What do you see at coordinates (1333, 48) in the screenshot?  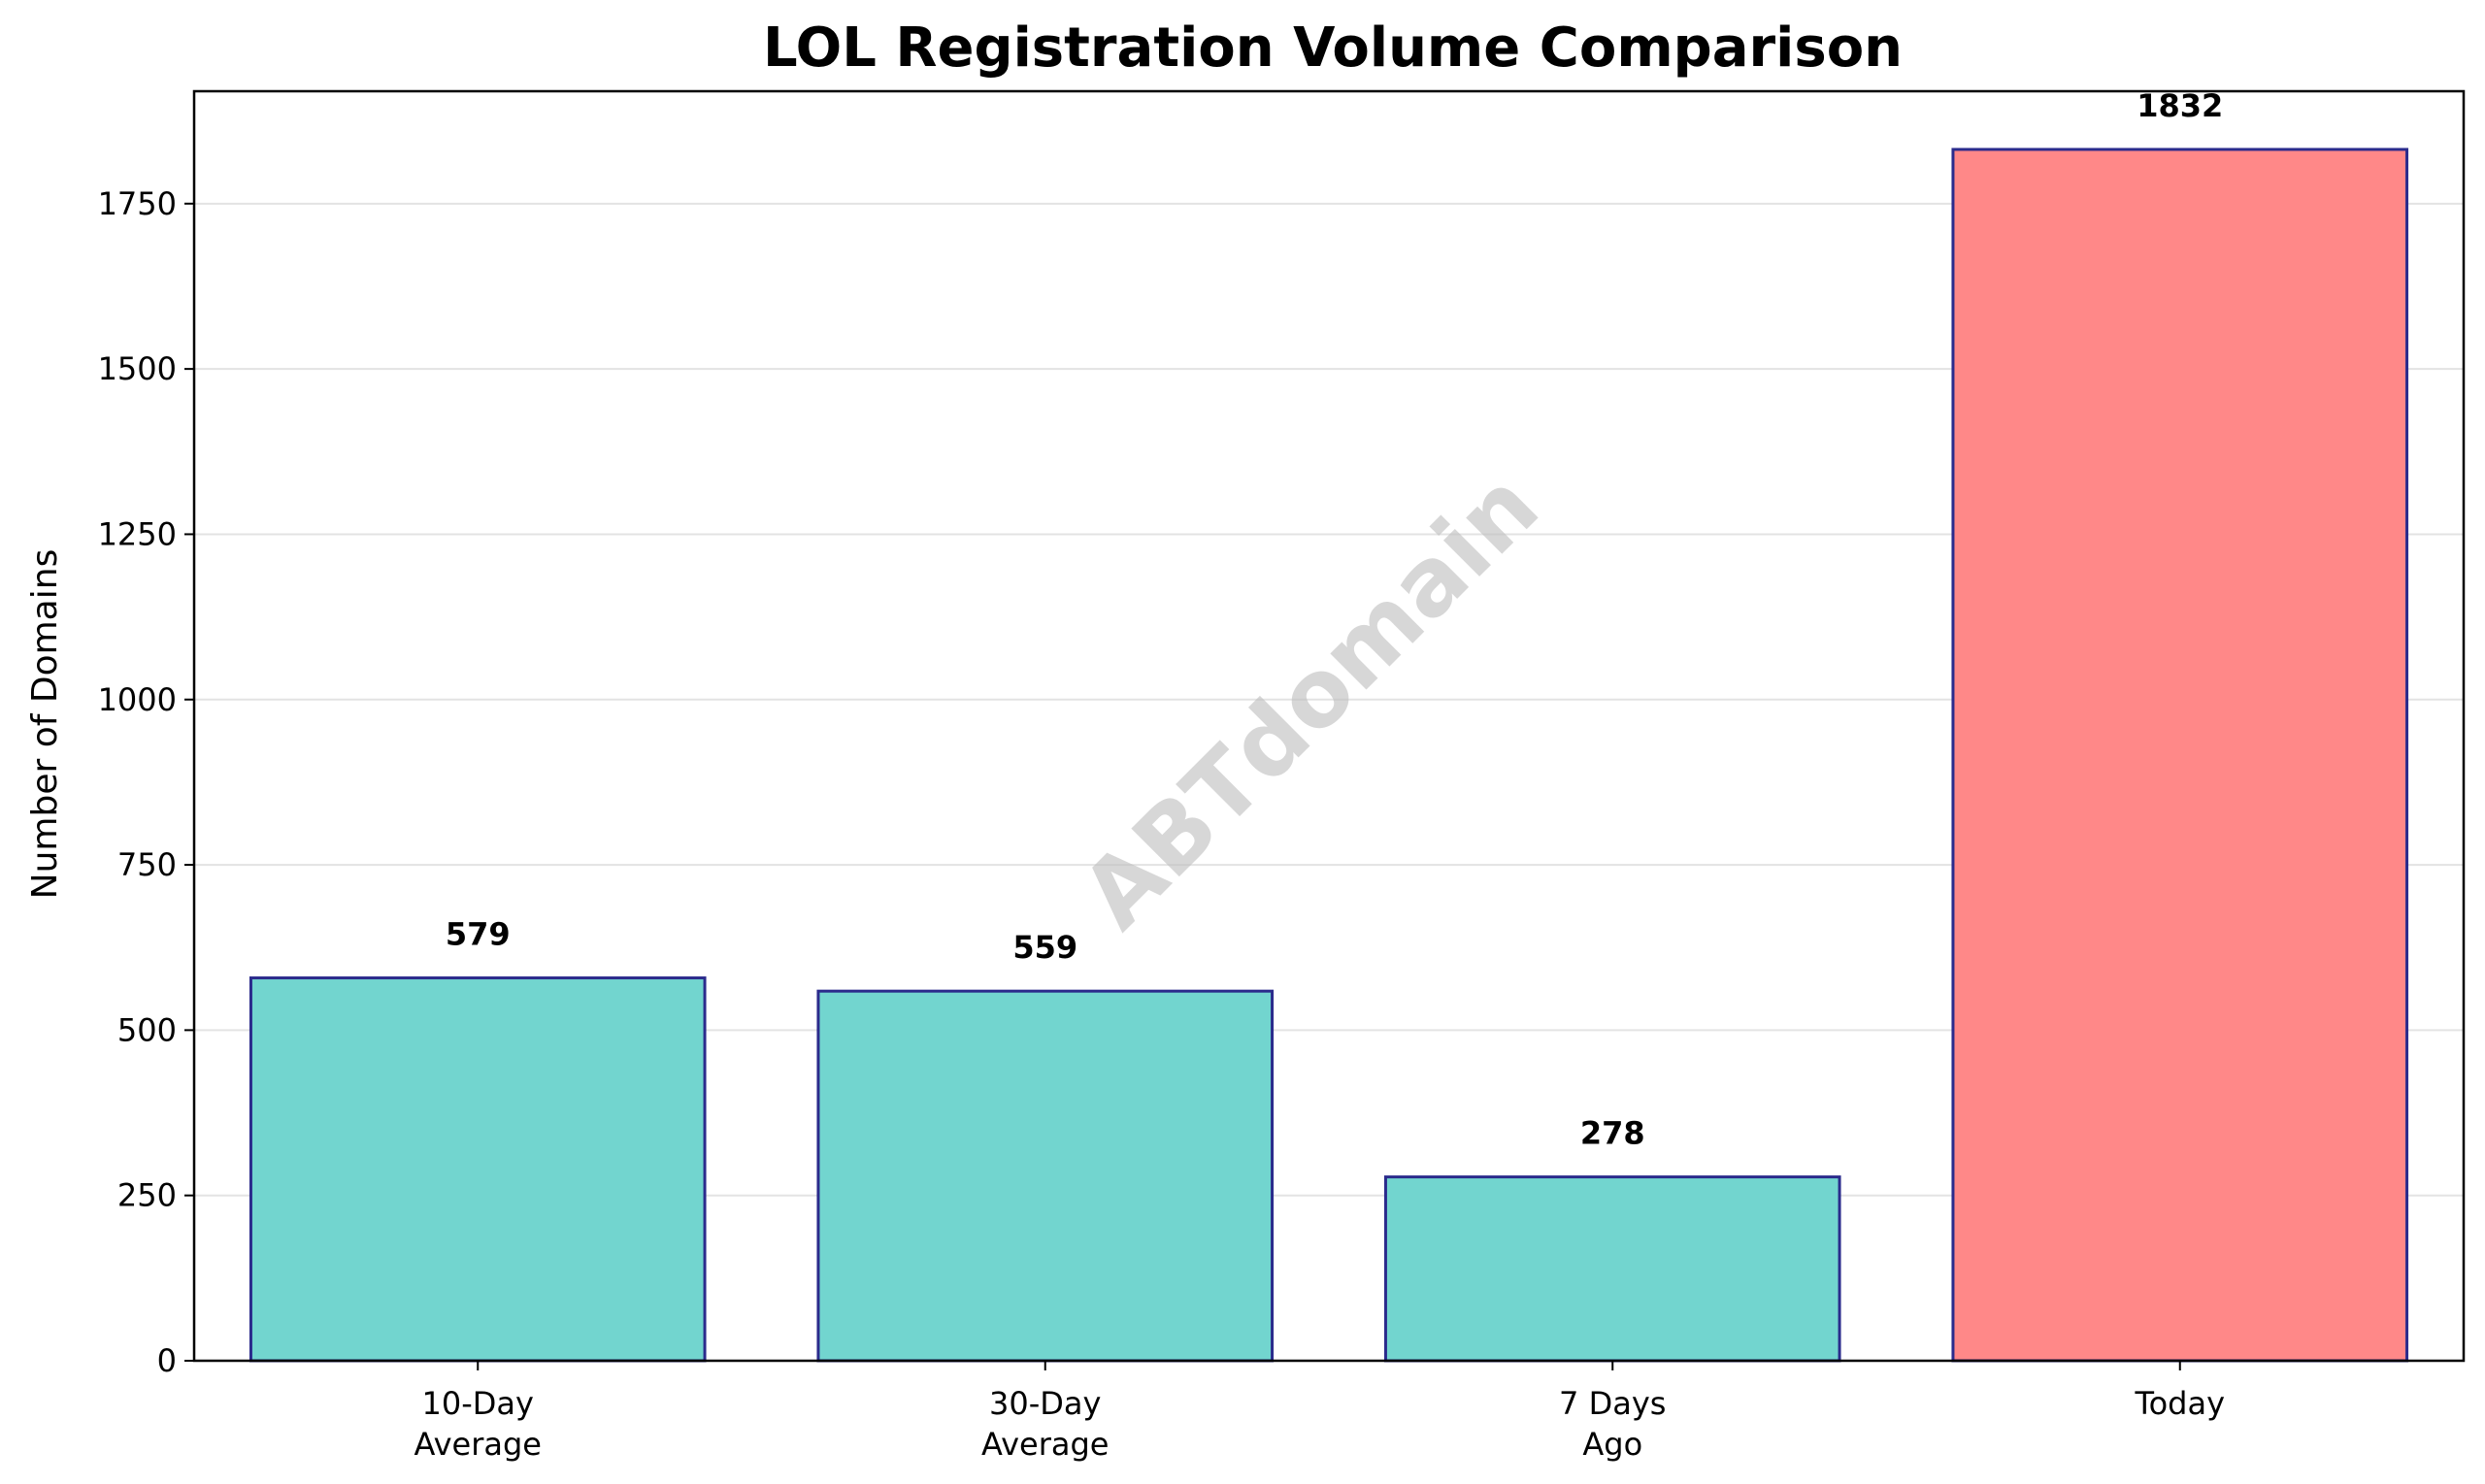 I see `chart-title: LOL Registration Volume Comparison` at bounding box center [1333, 48].